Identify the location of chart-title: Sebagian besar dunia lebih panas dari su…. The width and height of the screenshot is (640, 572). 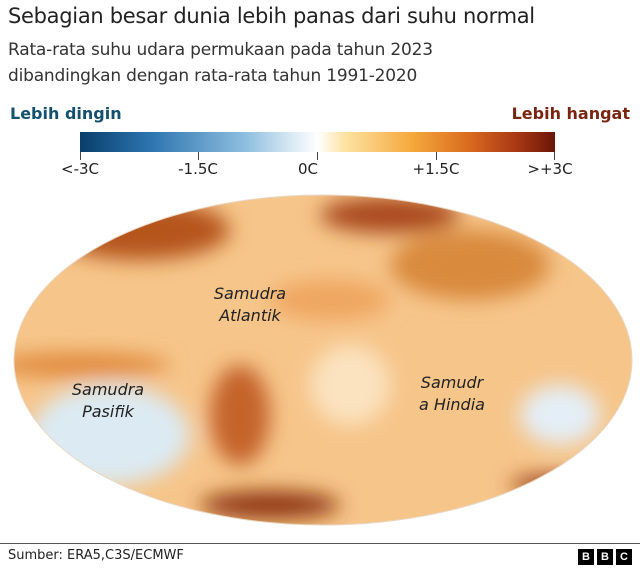
(271, 16).